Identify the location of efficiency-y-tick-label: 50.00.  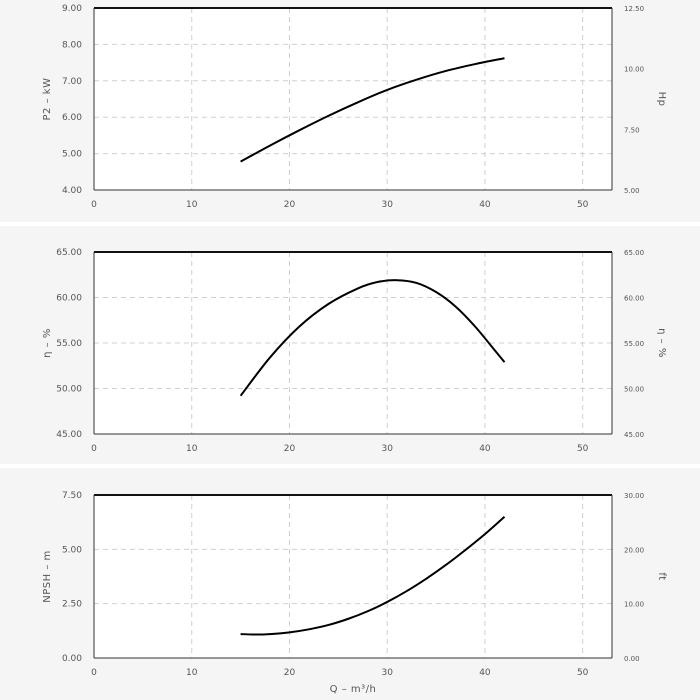
(69, 390).